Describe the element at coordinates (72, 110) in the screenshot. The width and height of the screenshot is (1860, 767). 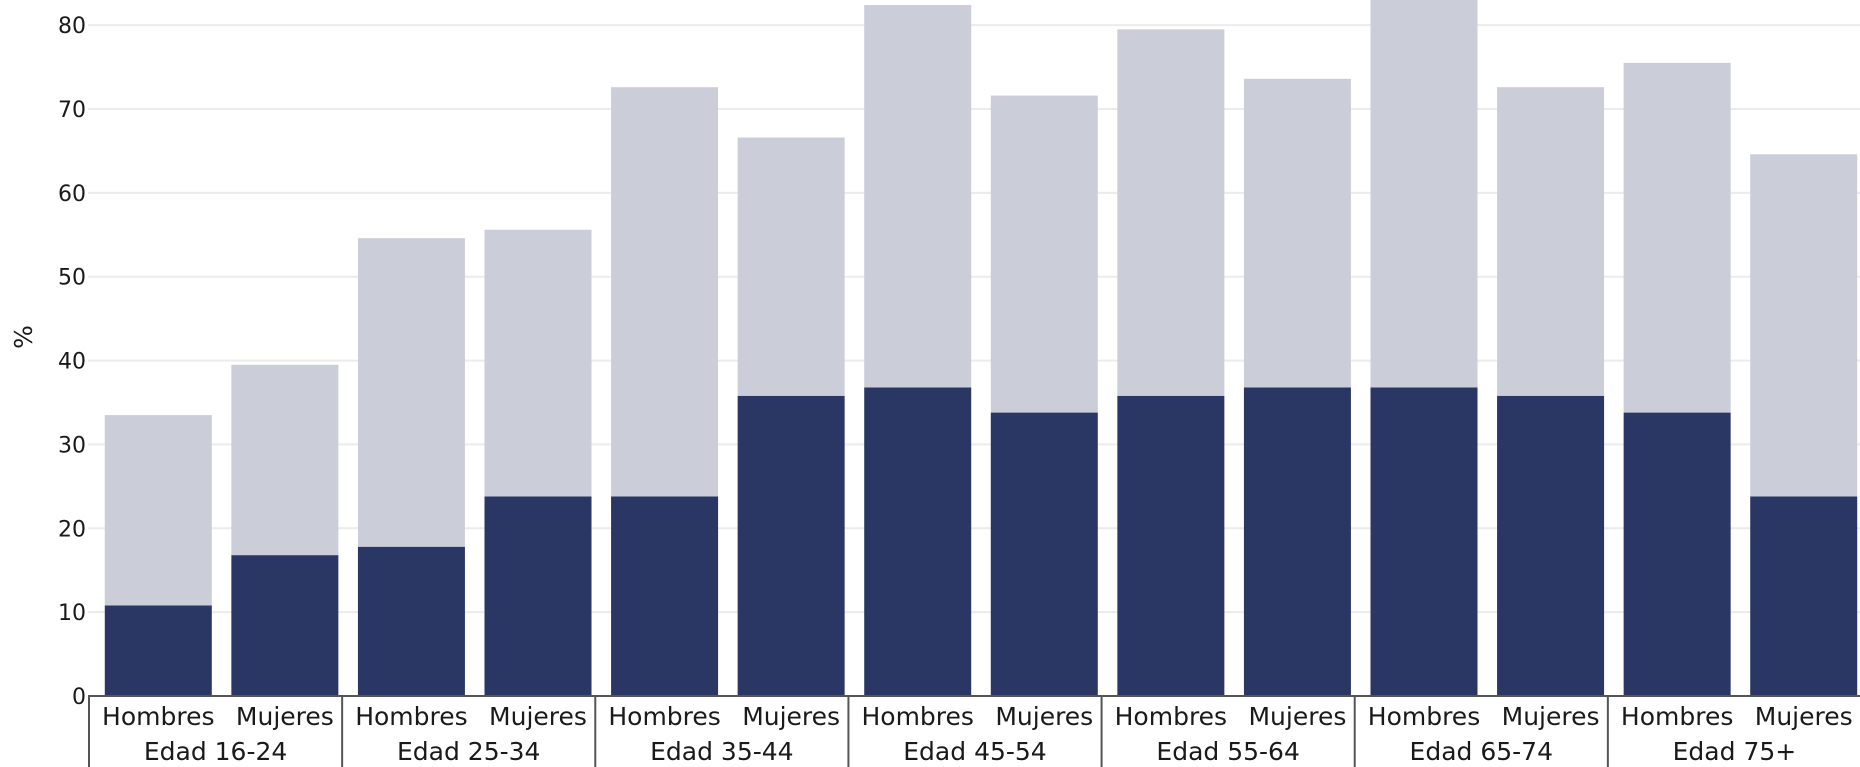
I see `y-tick-label: 70` at that location.